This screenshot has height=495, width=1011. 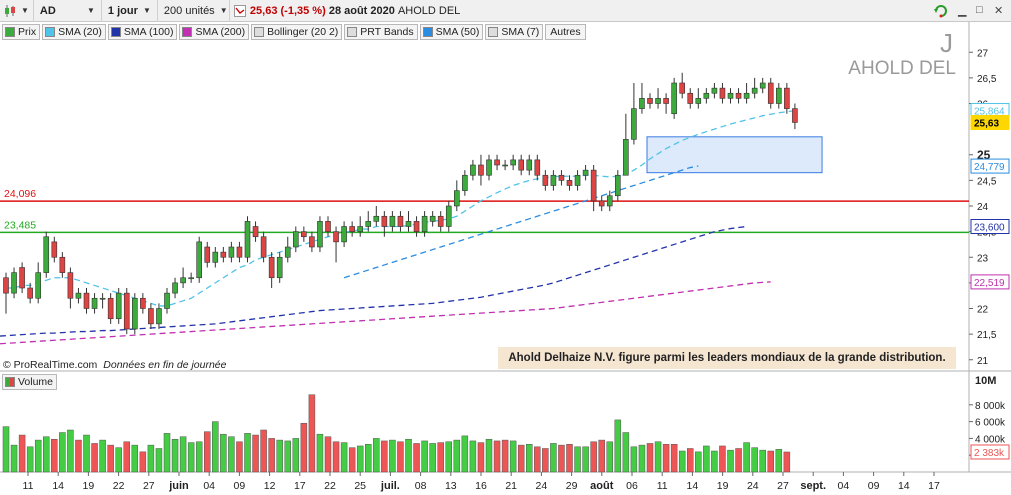 I want to click on interval-selector: 1 jour ▼, so click(x=130, y=11).